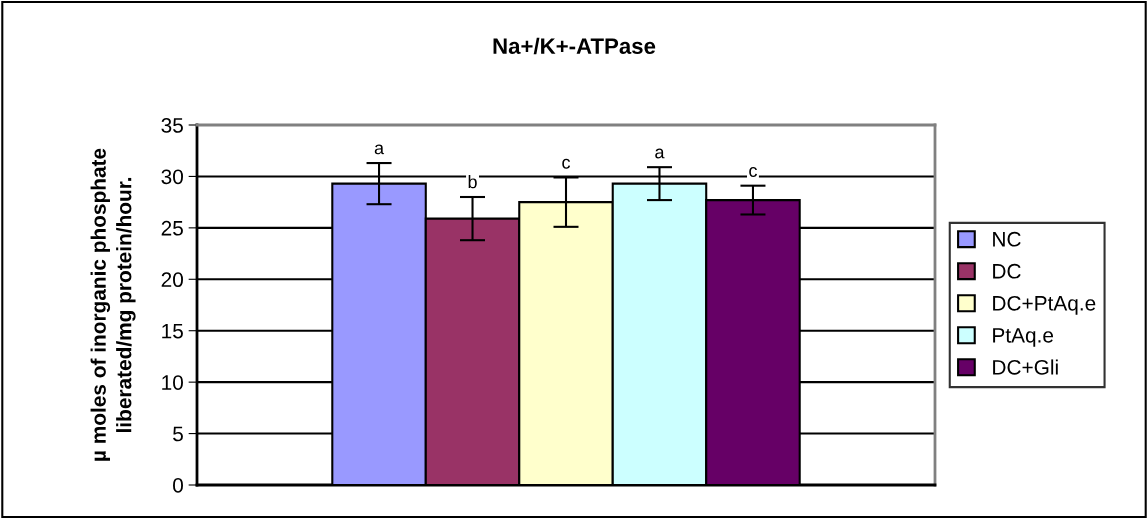  Describe the element at coordinates (172, 382) in the screenshot. I see `y-tick-label: 10` at that location.